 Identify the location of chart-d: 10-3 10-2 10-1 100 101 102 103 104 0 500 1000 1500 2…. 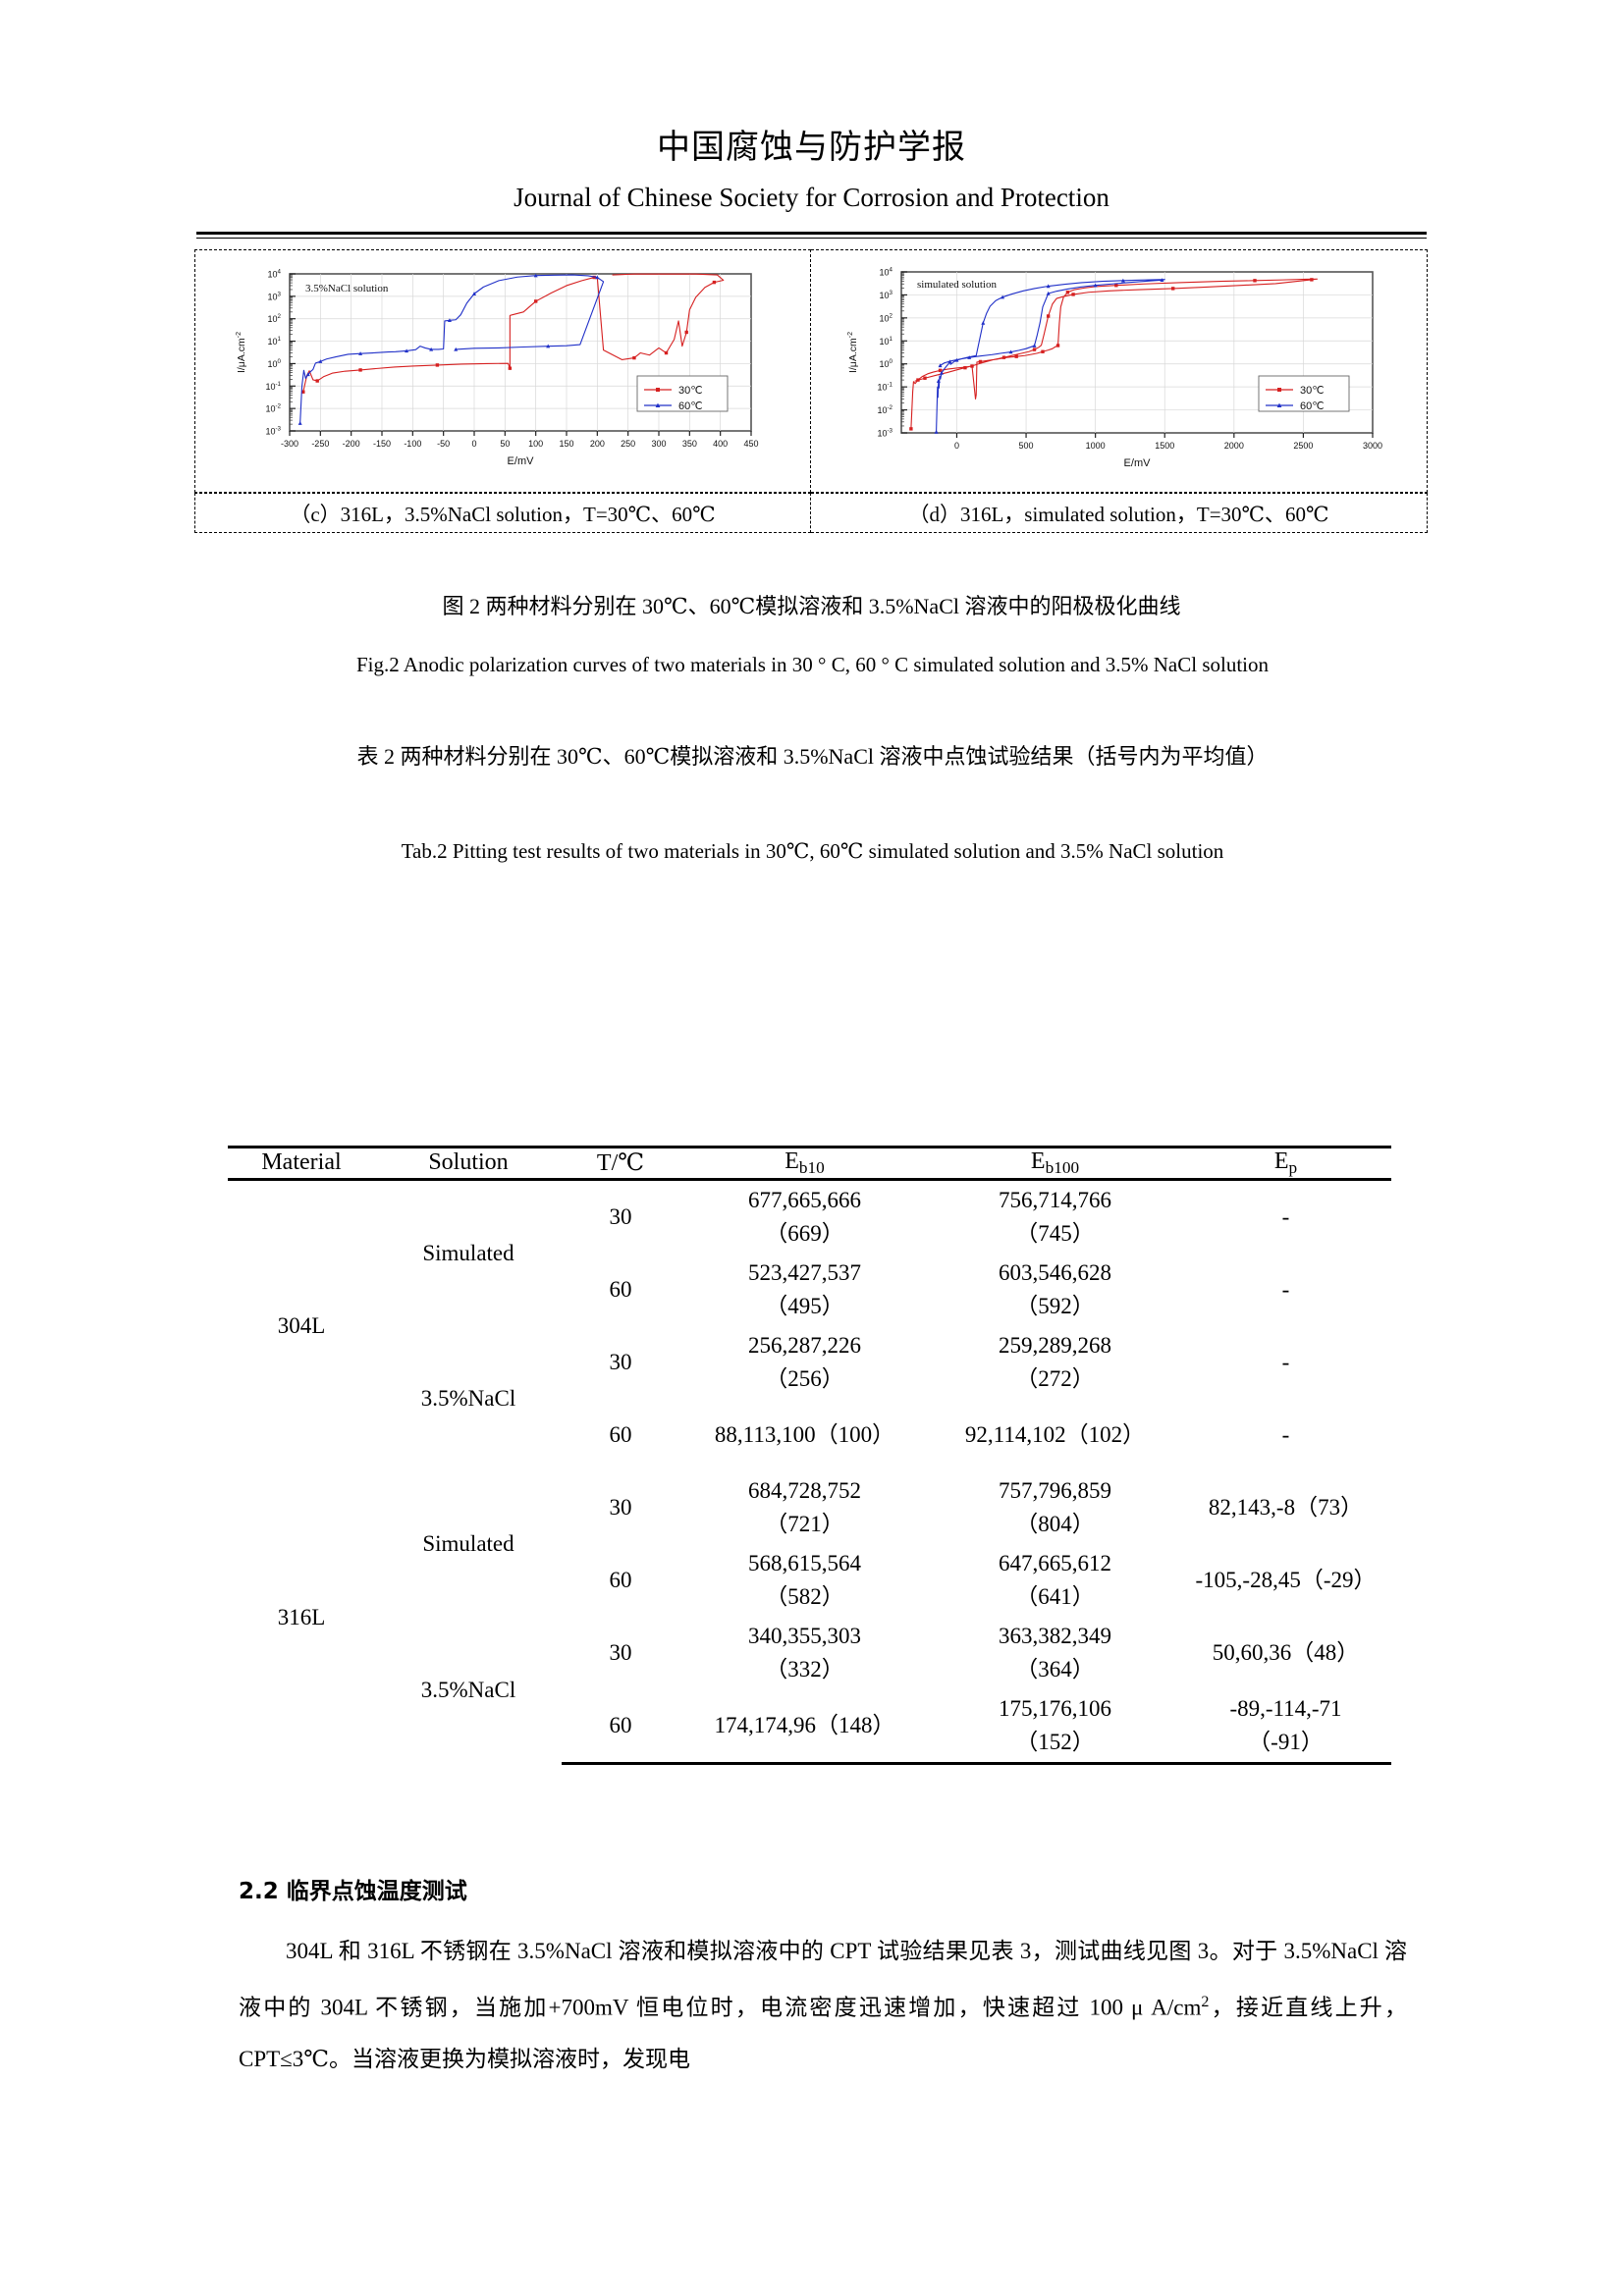
(1119, 371).